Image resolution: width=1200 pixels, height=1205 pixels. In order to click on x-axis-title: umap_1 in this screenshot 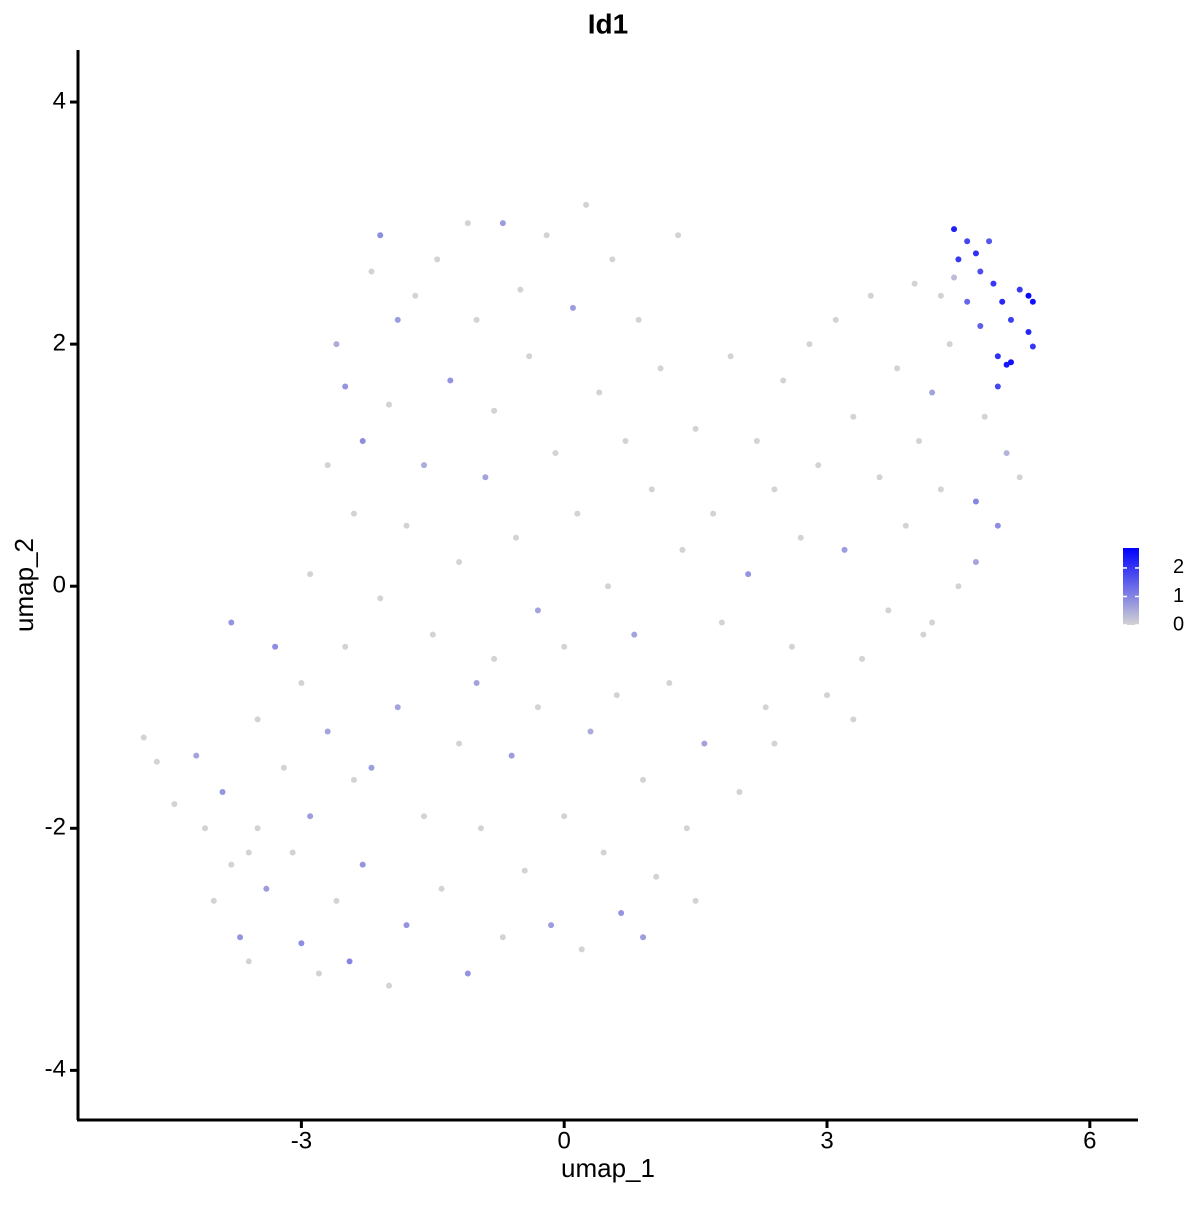, I will do `click(608, 1168)`.